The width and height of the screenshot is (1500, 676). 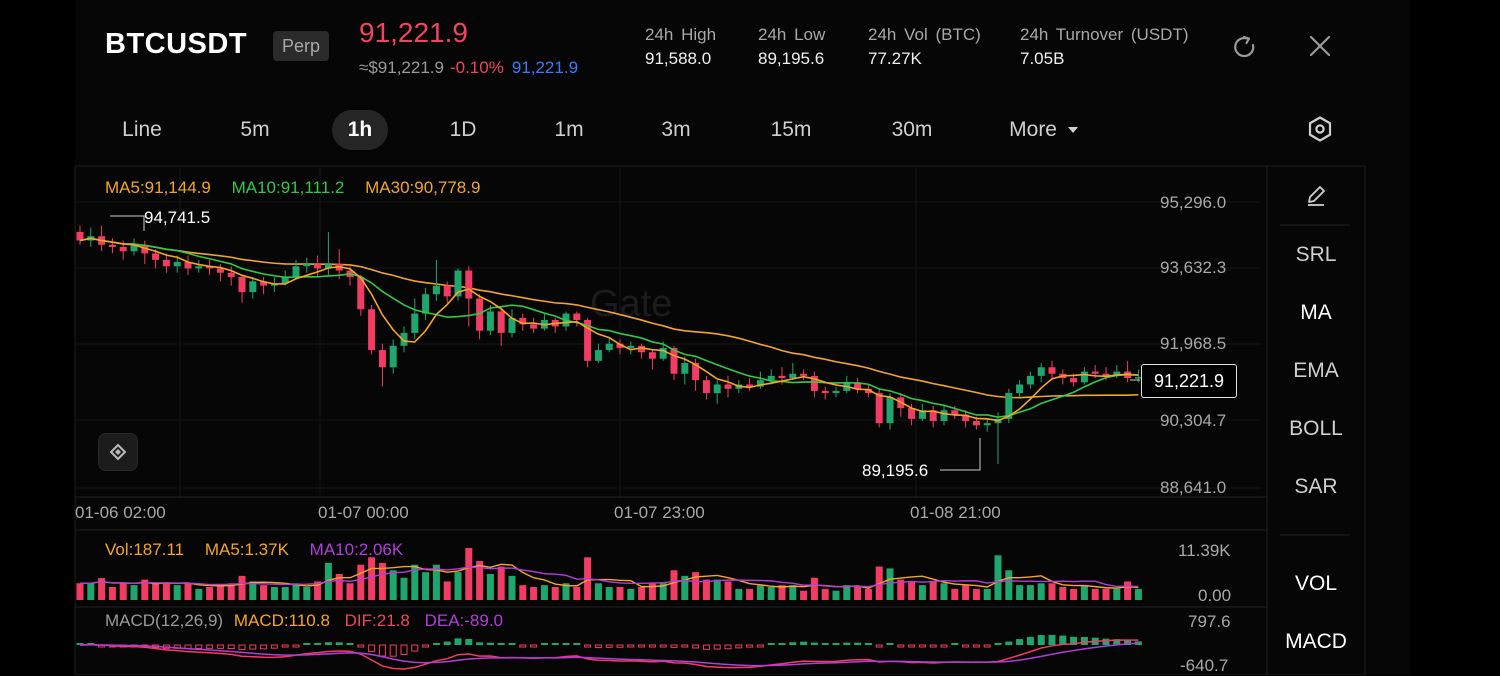 What do you see at coordinates (1316, 312) in the screenshot?
I see `indicator-ma: MA` at bounding box center [1316, 312].